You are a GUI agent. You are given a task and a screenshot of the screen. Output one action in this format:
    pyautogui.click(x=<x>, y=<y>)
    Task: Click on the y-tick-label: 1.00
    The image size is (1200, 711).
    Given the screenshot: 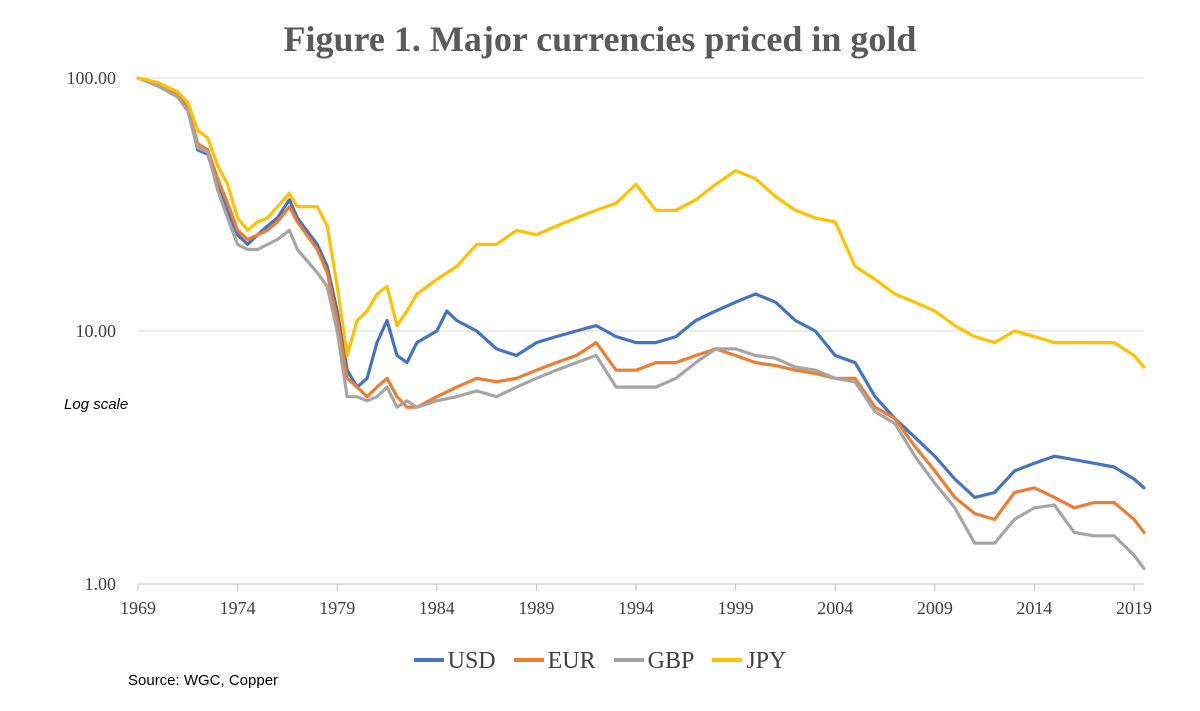 What is the action you would take?
    pyautogui.click(x=101, y=584)
    